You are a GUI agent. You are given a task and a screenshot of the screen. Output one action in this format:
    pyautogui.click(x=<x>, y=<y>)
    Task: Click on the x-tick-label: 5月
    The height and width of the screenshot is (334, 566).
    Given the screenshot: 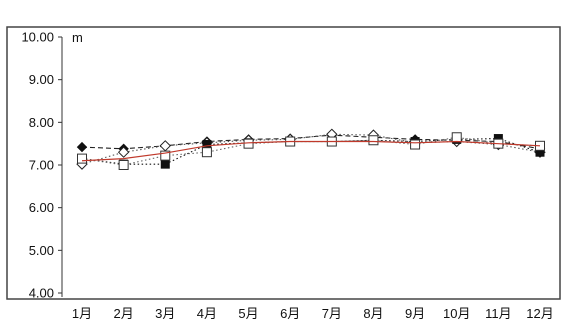 What is the action you would take?
    pyautogui.click(x=248, y=313)
    